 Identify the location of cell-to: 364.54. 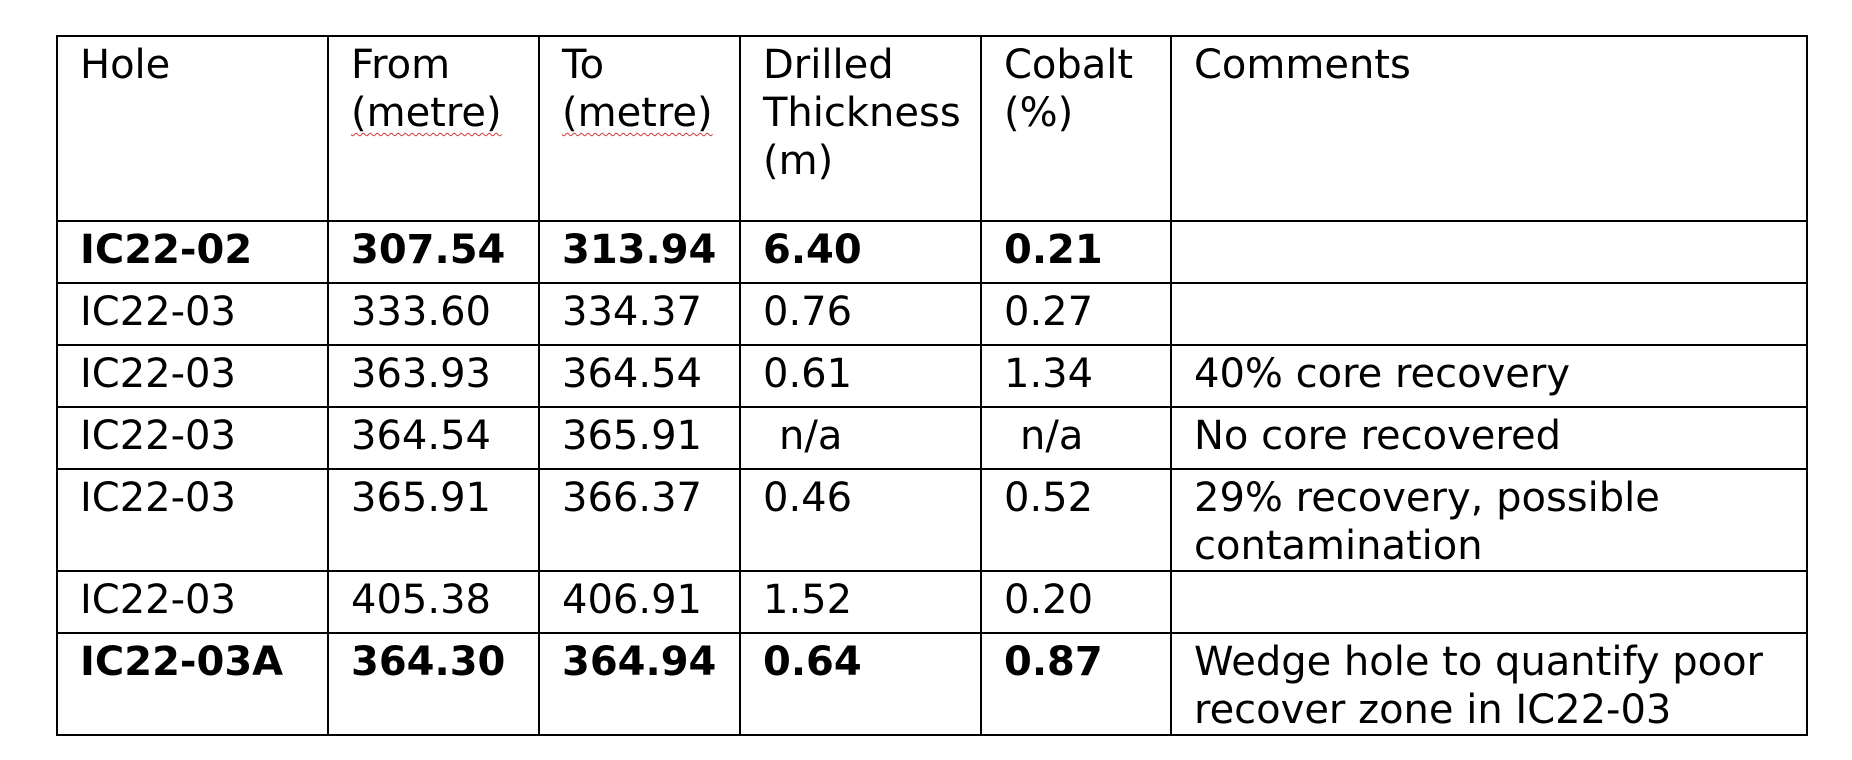
(639, 376).